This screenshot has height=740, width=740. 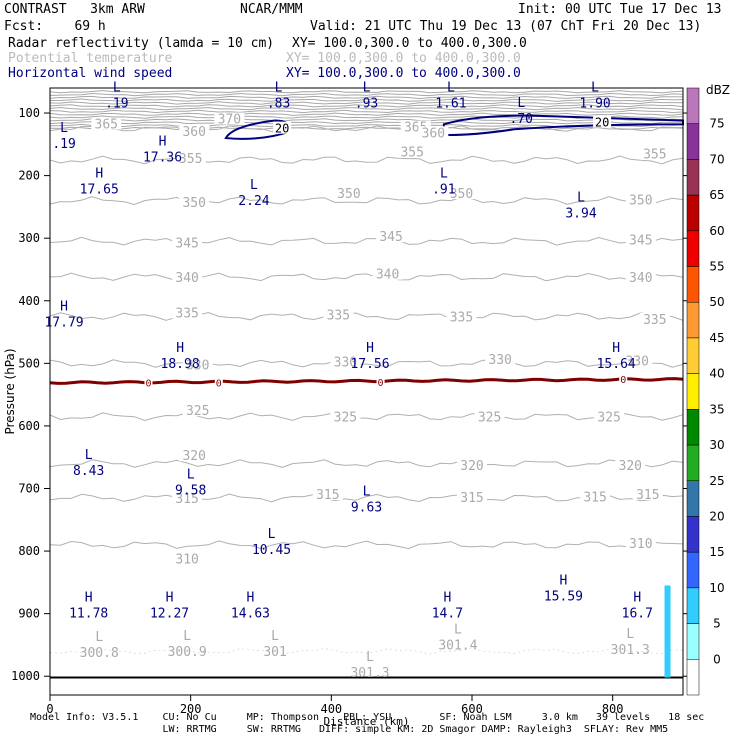 What do you see at coordinates (162, 158) in the screenshot?
I see `wind-extreme-value: 17.36` at bounding box center [162, 158].